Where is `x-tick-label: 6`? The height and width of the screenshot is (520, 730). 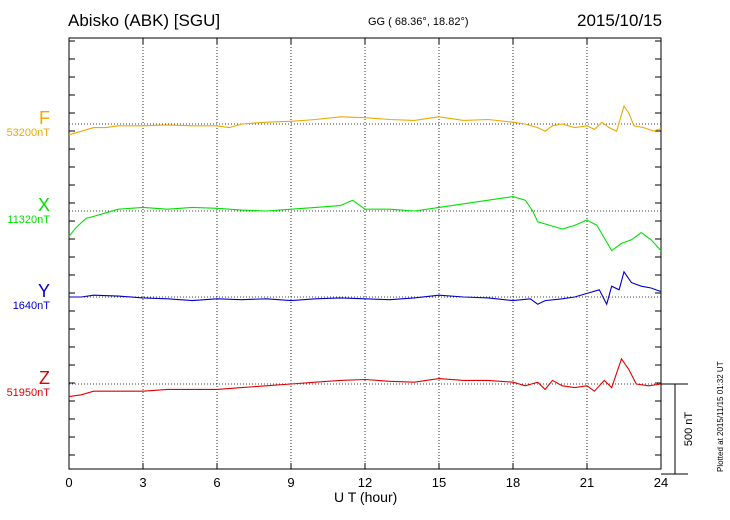
x-tick-label: 6 is located at coordinates (216, 482).